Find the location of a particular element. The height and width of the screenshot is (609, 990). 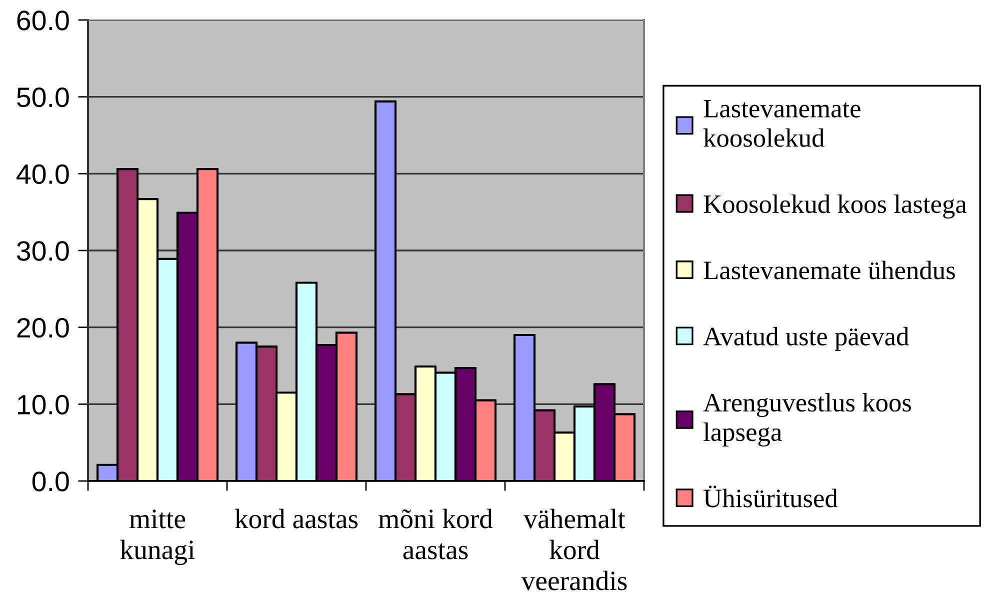

y-tick-label: 10.0 is located at coordinates (43, 404).